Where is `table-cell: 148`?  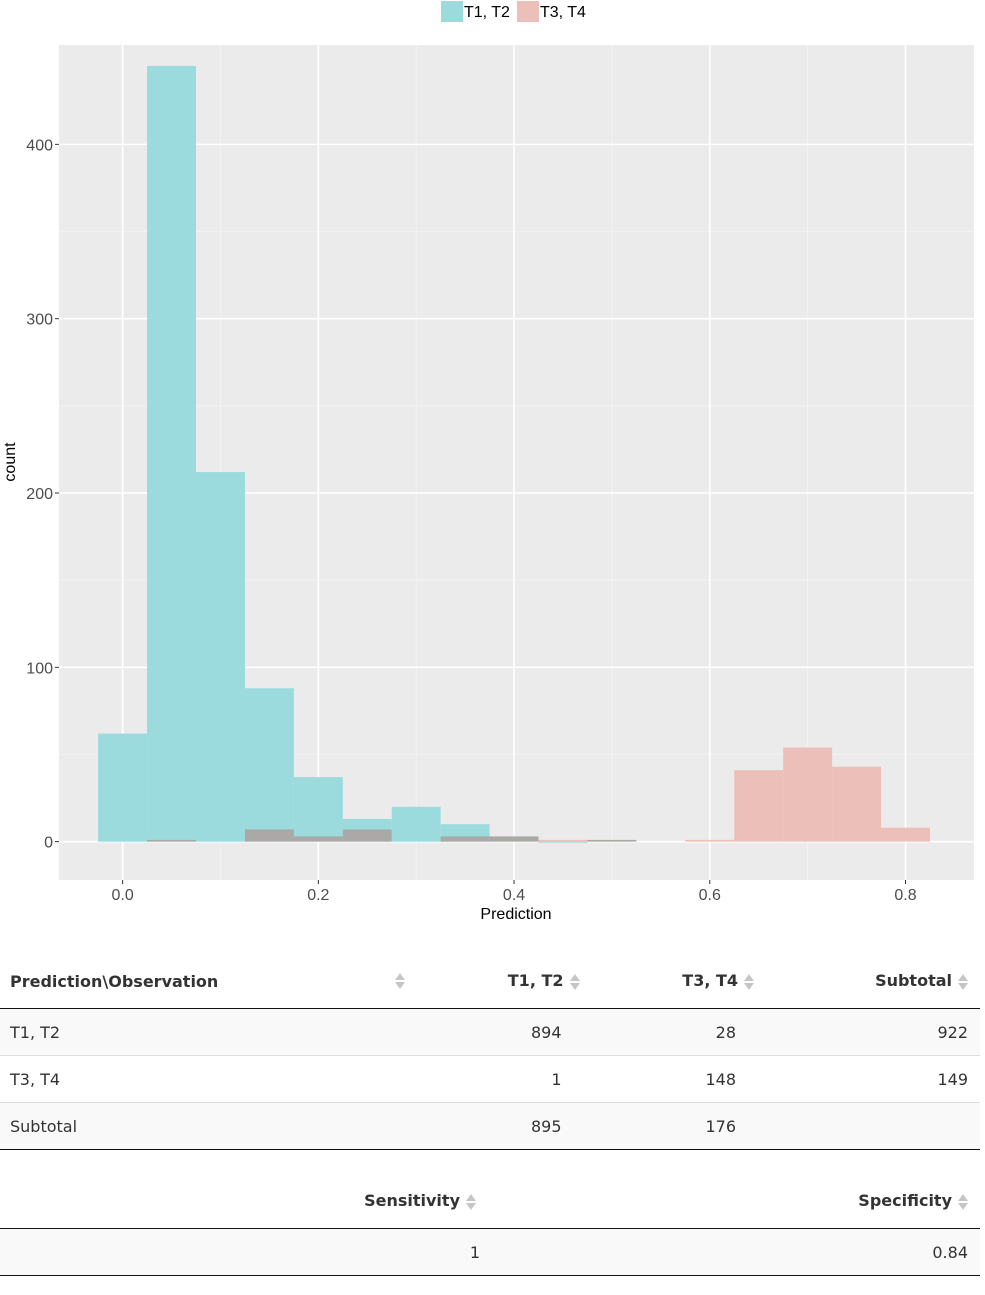 table-cell: 148 is located at coordinates (679, 1079).